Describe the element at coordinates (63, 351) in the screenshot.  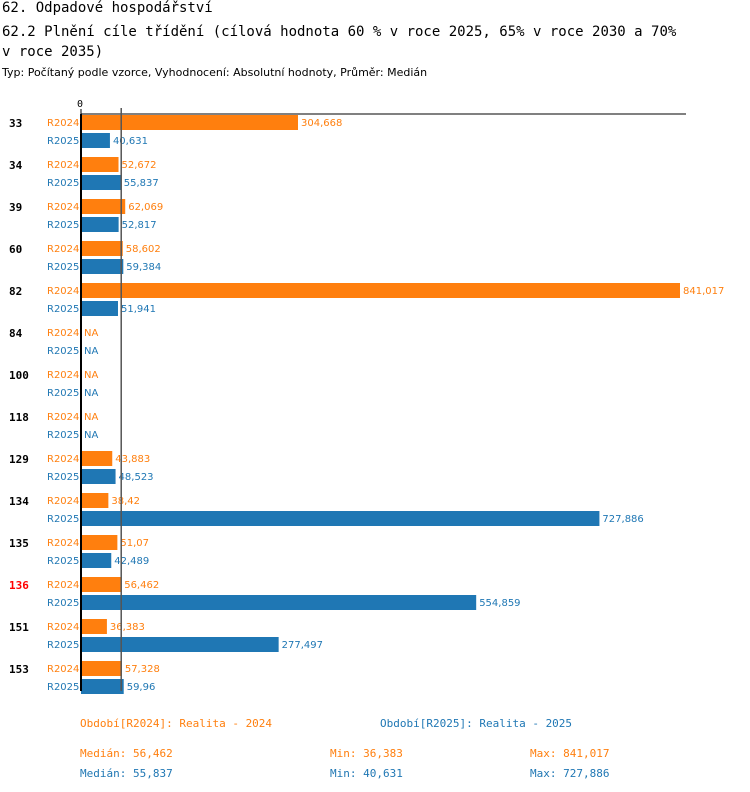
I see `series-label-r2025-84: R2025` at that location.